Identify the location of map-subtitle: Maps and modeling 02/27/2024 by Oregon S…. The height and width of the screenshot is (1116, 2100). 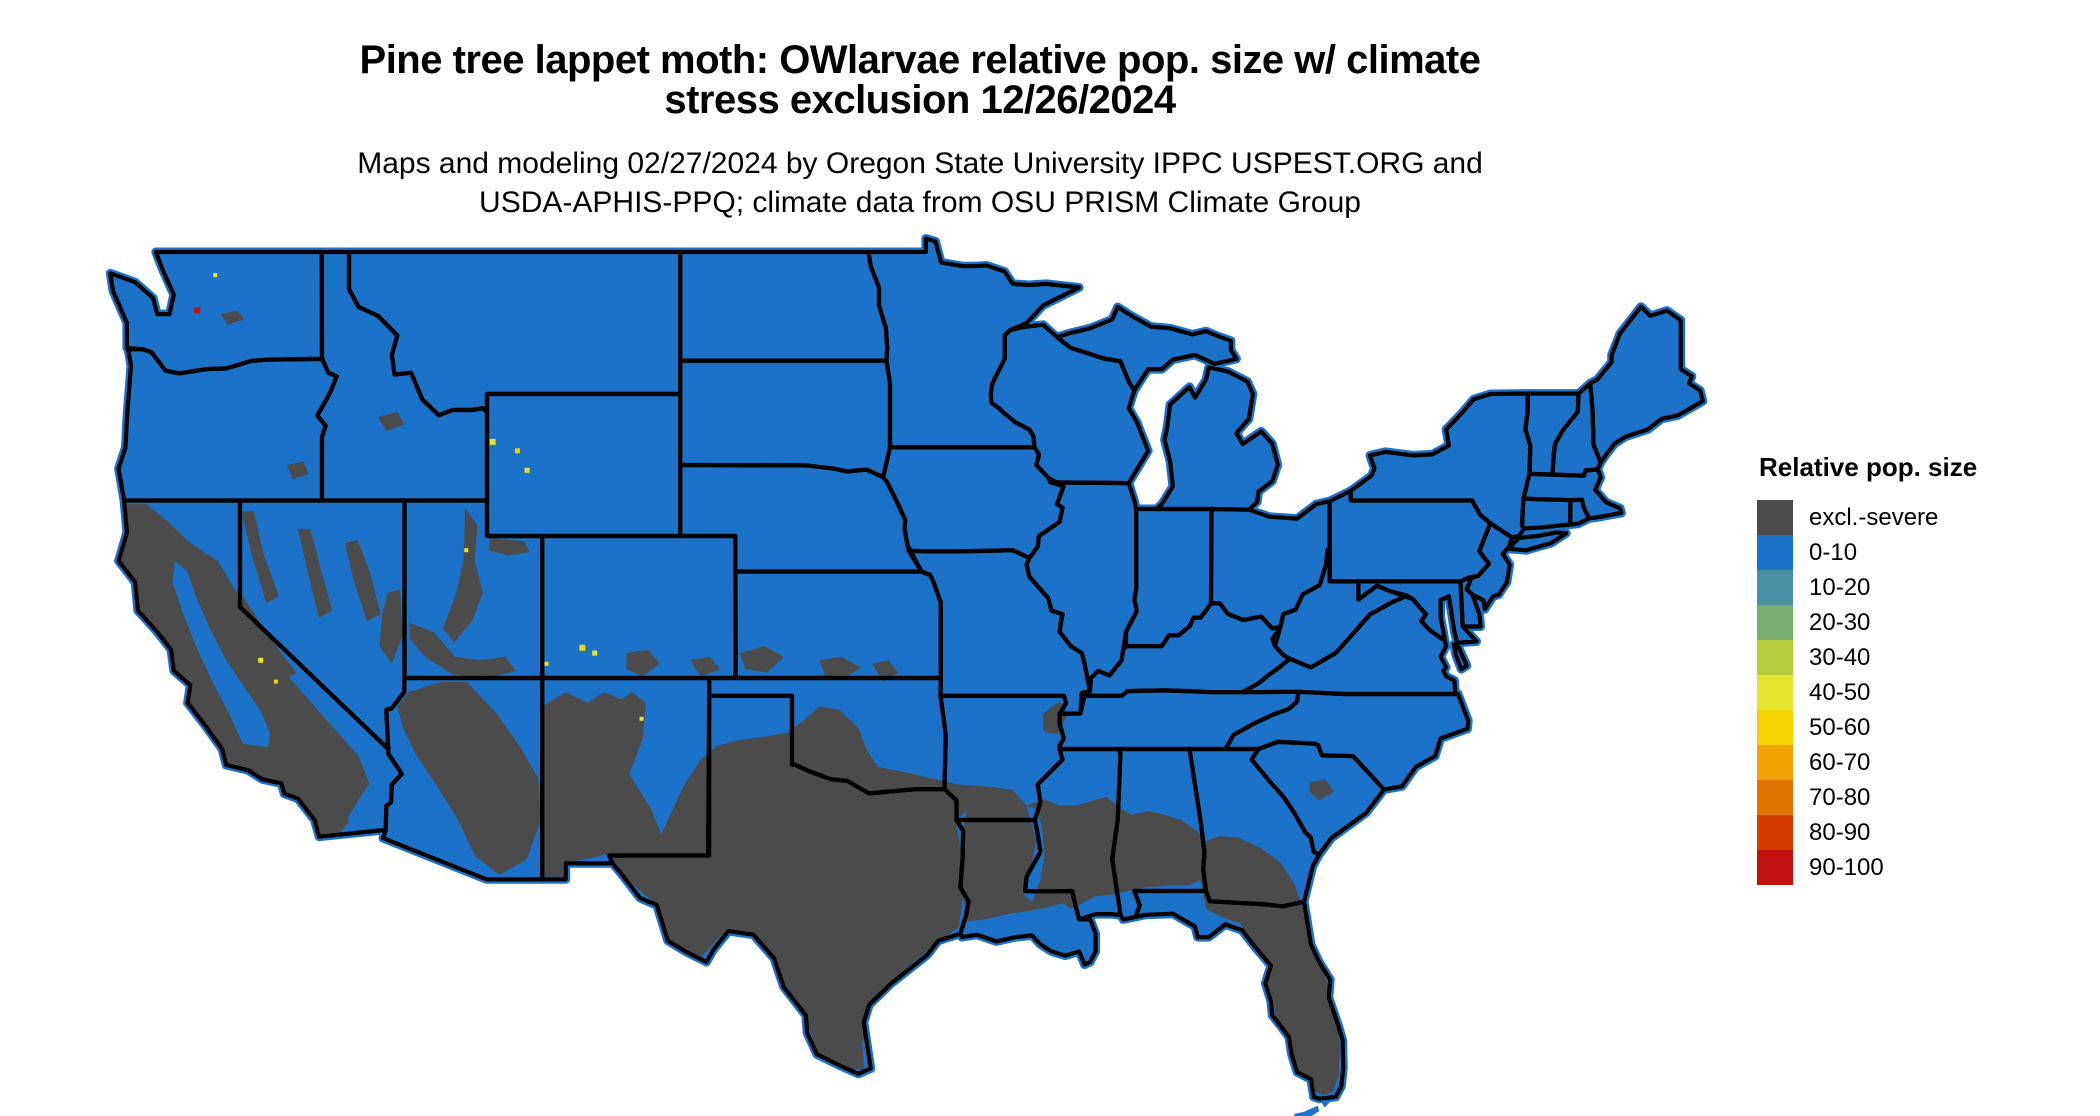
(920, 183).